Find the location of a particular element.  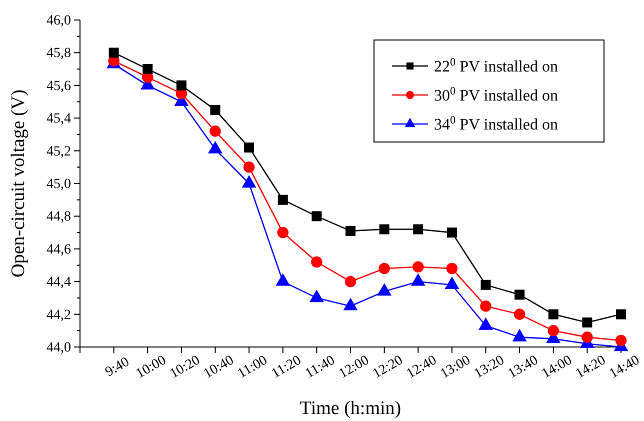

y-tick-label: 45,2 is located at coordinates (58, 152).